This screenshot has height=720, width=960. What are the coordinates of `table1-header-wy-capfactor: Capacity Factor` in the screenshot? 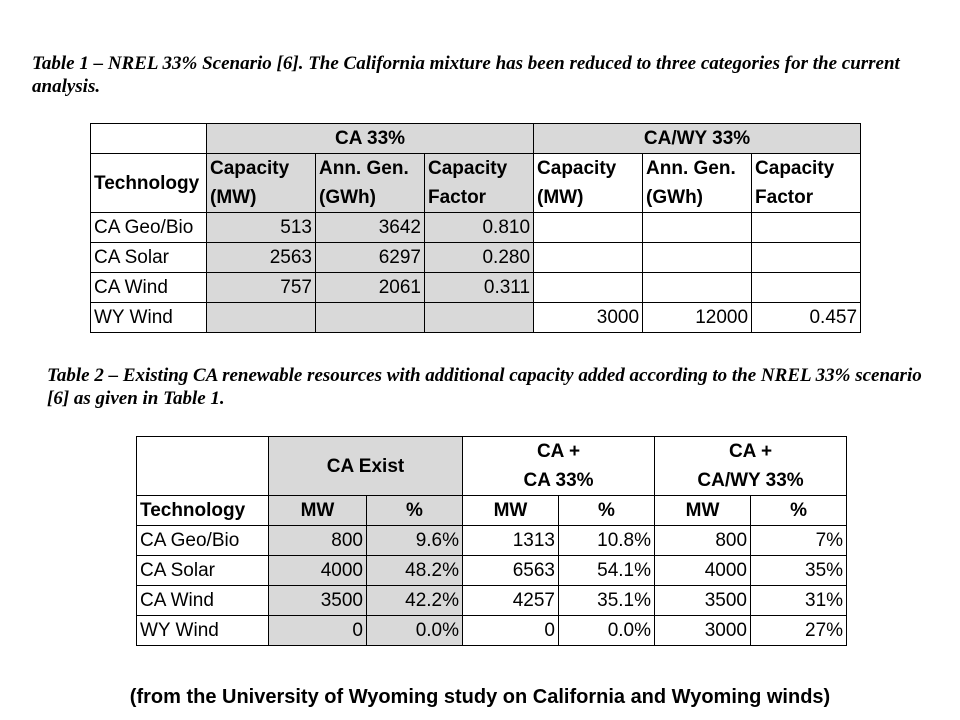 It's located at (806, 183).